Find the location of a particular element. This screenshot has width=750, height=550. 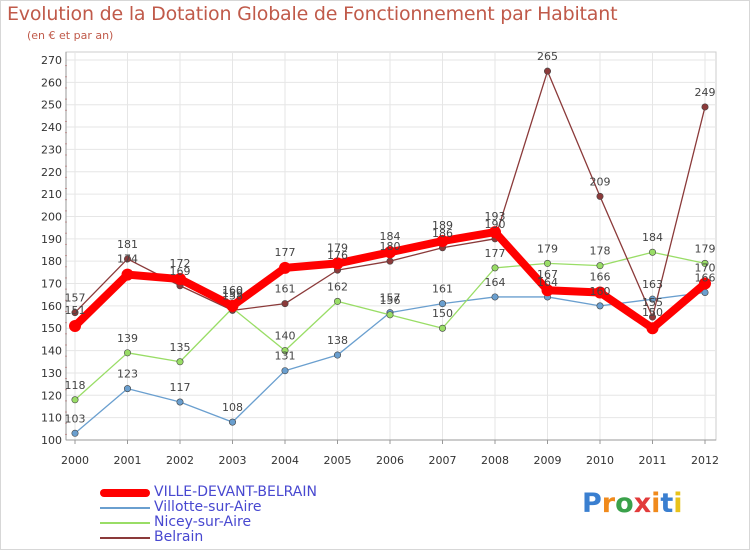

legend-label: Belrain is located at coordinates (179, 537).